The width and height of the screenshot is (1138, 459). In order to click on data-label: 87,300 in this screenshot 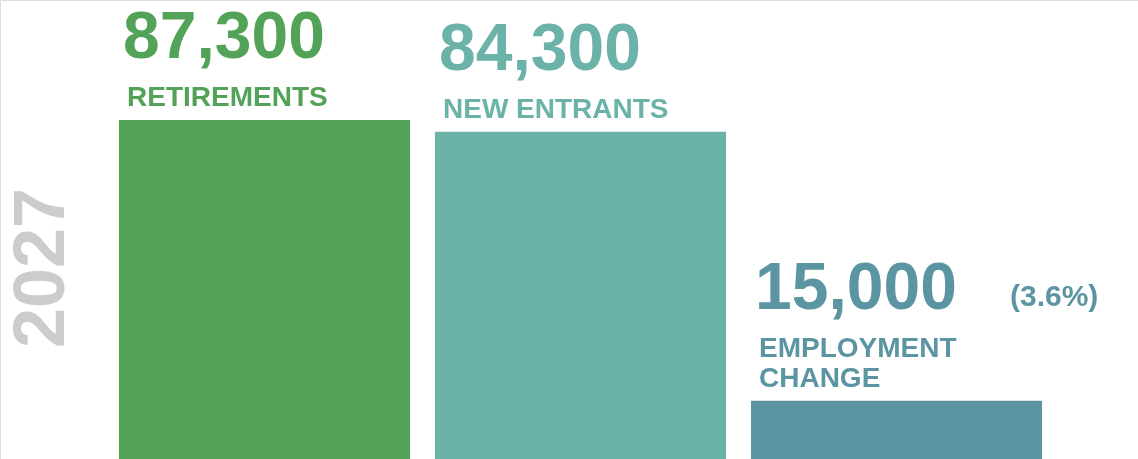, I will do `click(223, 36)`.